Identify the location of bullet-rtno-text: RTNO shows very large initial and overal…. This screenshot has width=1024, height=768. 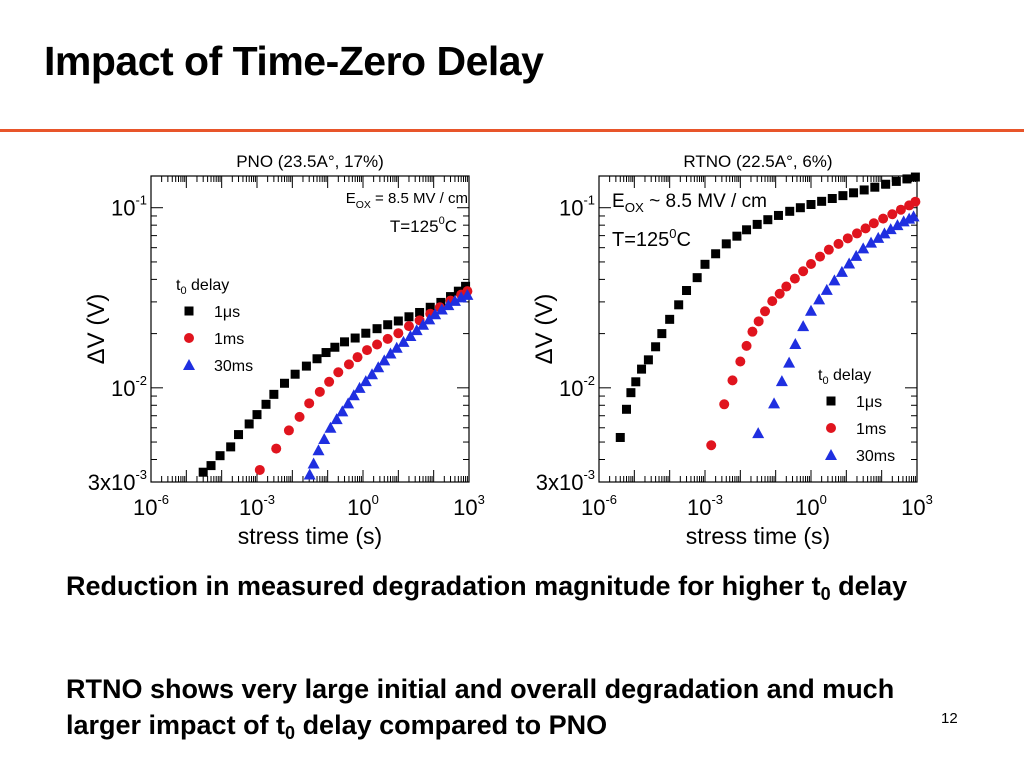
(480, 707).